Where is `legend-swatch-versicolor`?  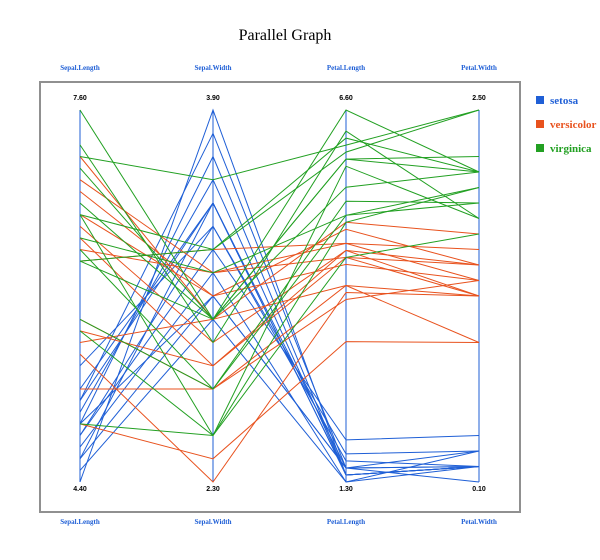
legend-swatch-versicolor is located at coordinates (540, 124).